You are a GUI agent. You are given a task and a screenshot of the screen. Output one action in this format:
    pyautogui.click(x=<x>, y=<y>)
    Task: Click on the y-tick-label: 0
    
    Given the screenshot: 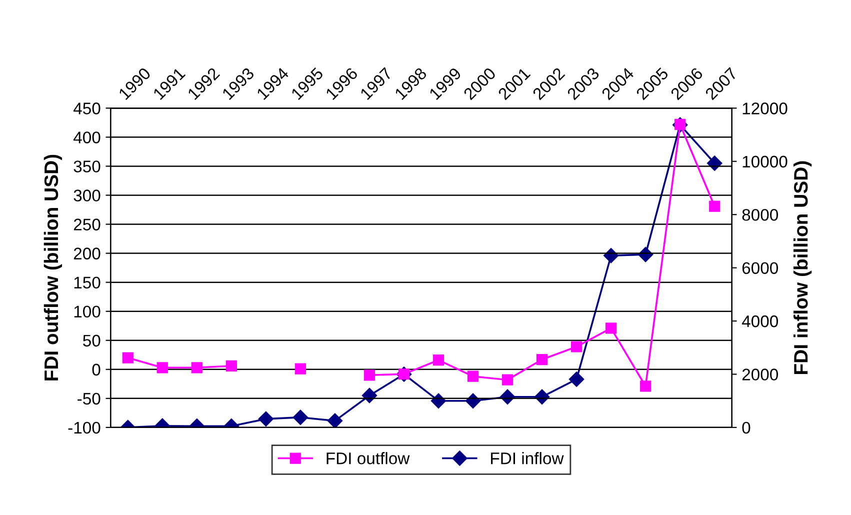 What is the action you would take?
    pyautogui.click(x=96, y=370)
    